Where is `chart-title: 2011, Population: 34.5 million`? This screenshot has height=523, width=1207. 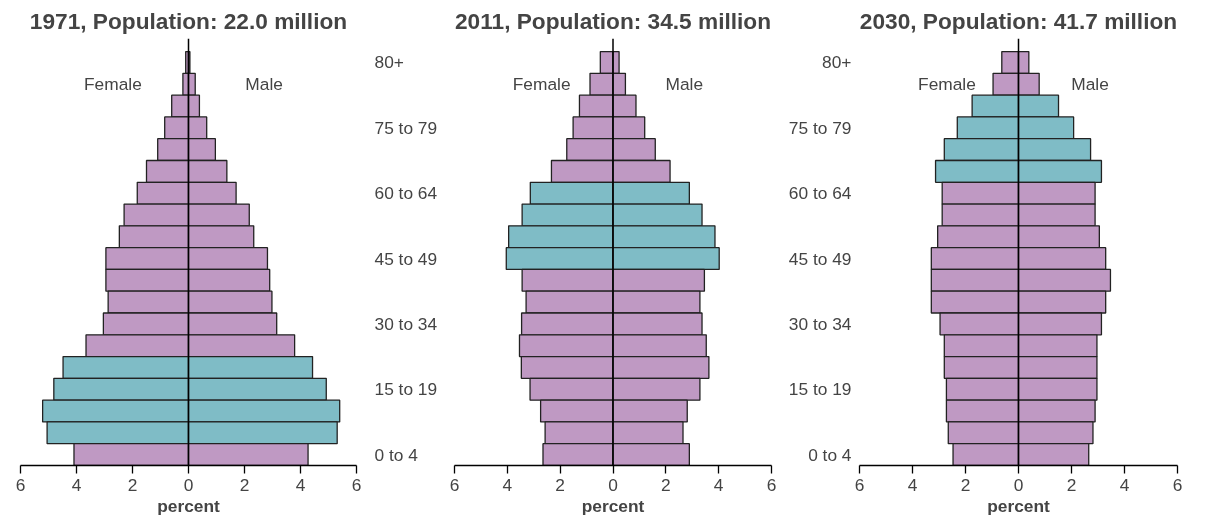 chart-title: 2011, Population: 34.5 million is located at coordinates (613, 20).